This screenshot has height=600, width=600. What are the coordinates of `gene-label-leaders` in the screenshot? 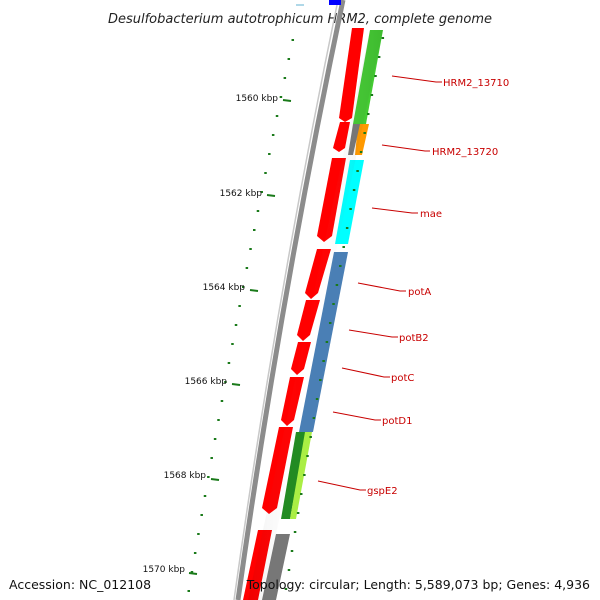 It's located at (379, 283).